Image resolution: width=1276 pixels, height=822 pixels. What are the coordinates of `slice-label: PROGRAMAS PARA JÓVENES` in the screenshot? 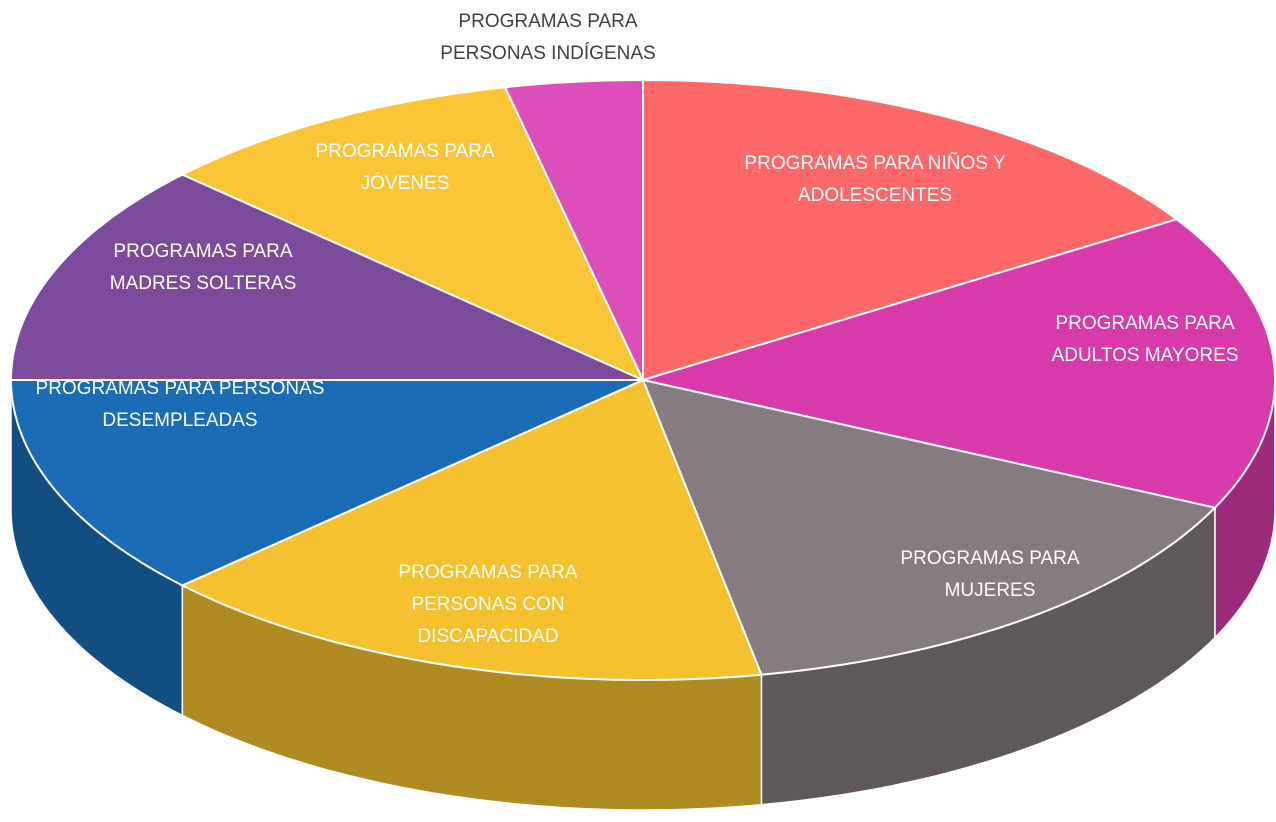 It's located at (405, 167).